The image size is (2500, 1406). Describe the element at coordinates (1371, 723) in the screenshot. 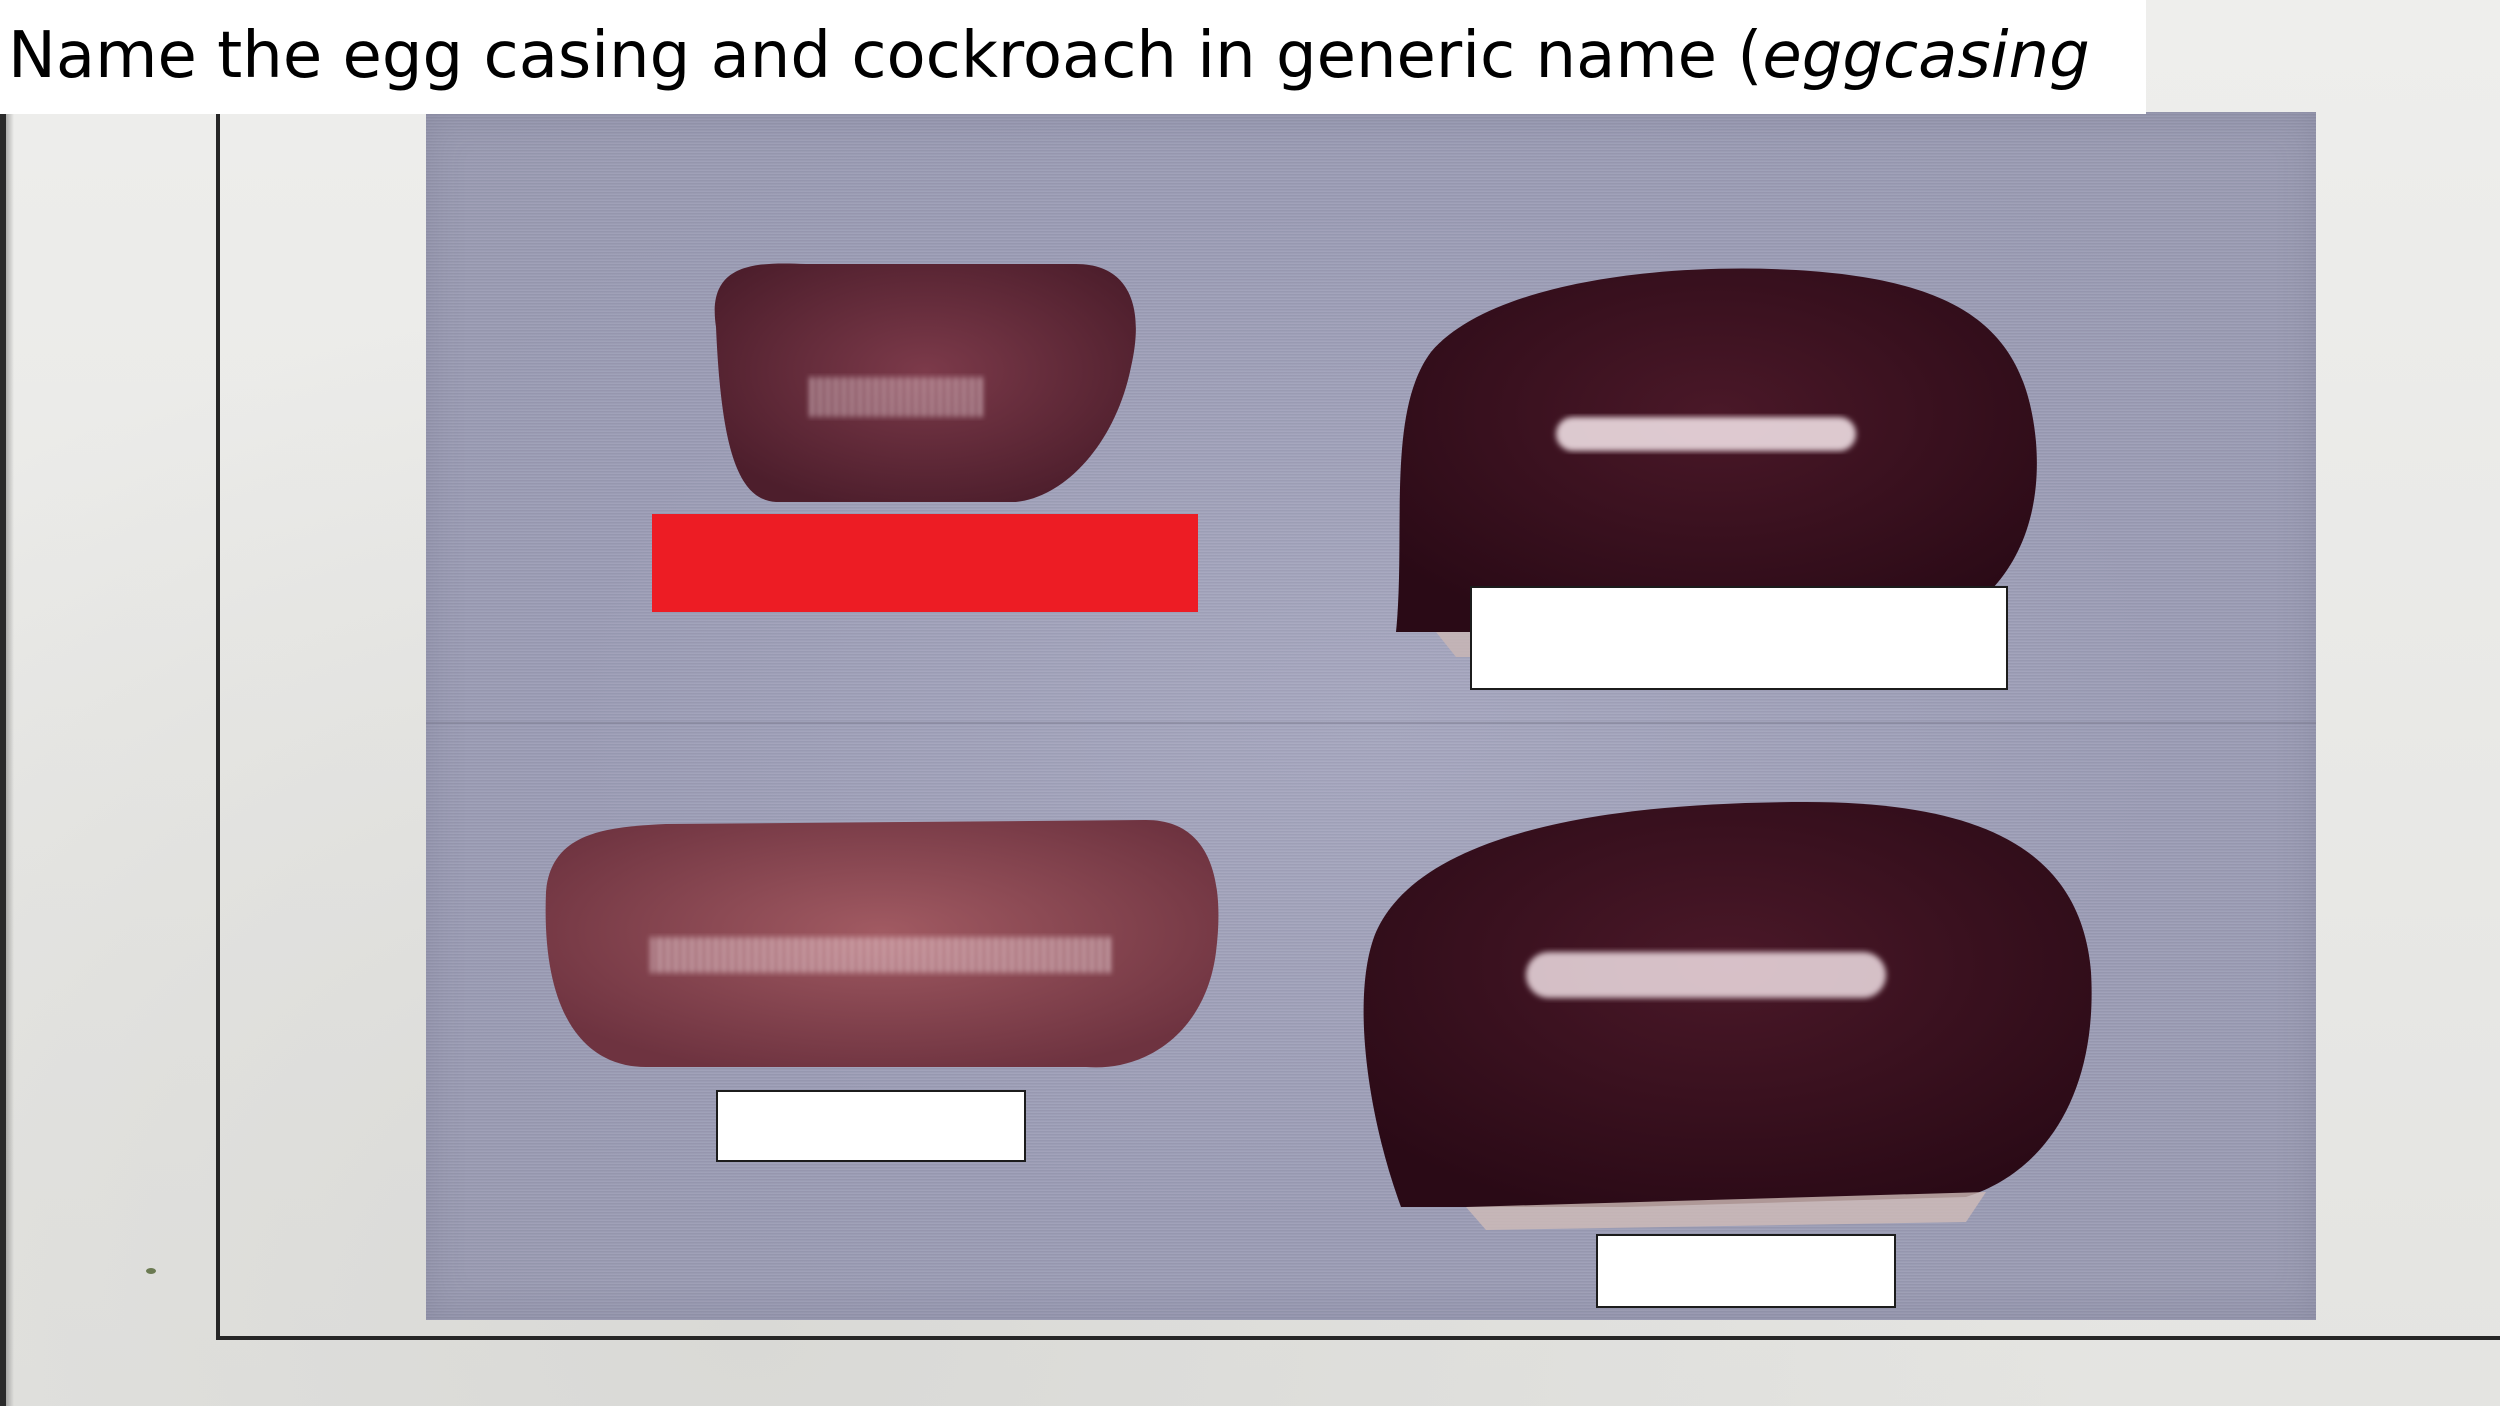

I see `photo-seam` at that location.